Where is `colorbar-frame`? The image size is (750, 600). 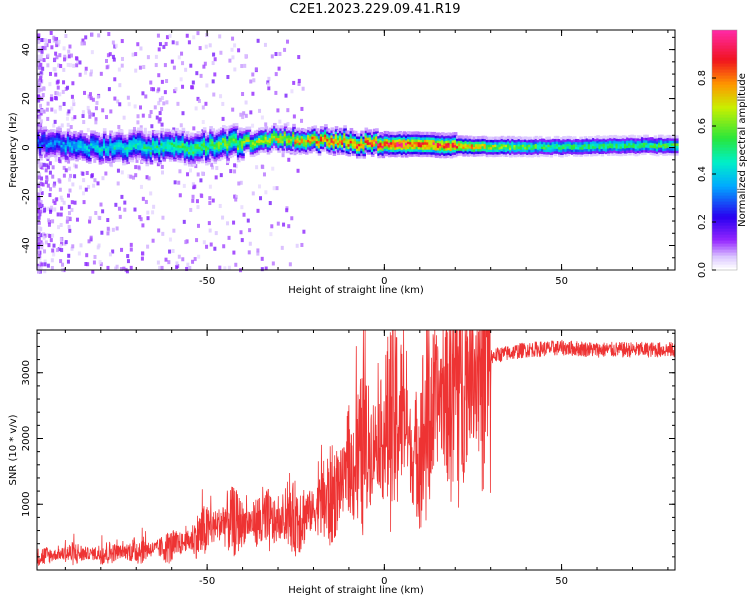 colorbar-frame is located at coordinates (724, 150).